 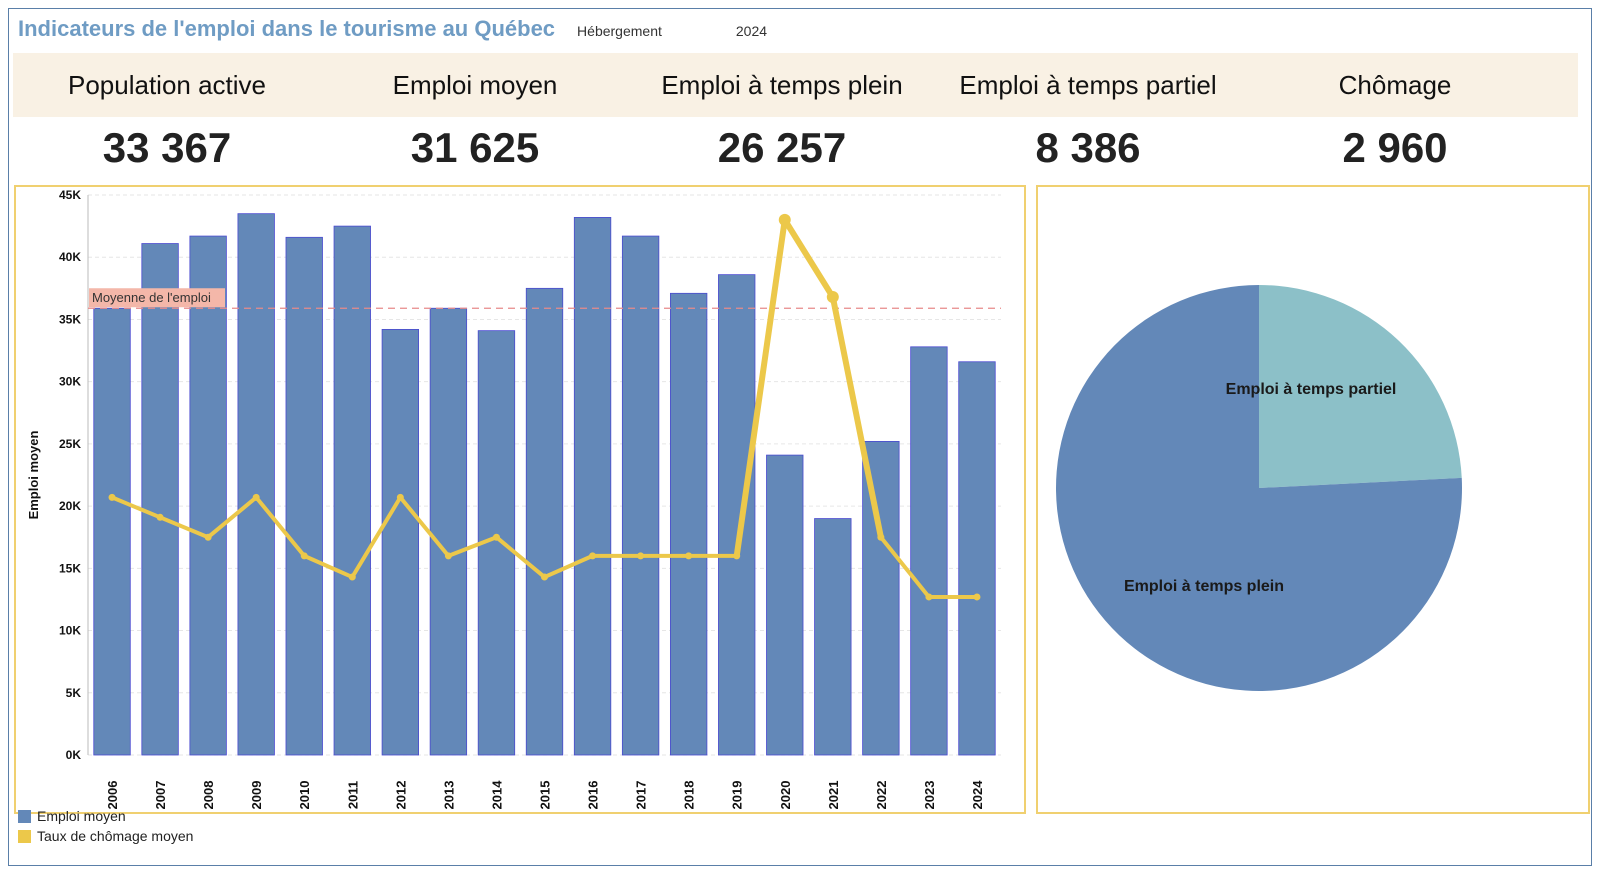 I want to click on bar-2010, so click(x=304, y=496).